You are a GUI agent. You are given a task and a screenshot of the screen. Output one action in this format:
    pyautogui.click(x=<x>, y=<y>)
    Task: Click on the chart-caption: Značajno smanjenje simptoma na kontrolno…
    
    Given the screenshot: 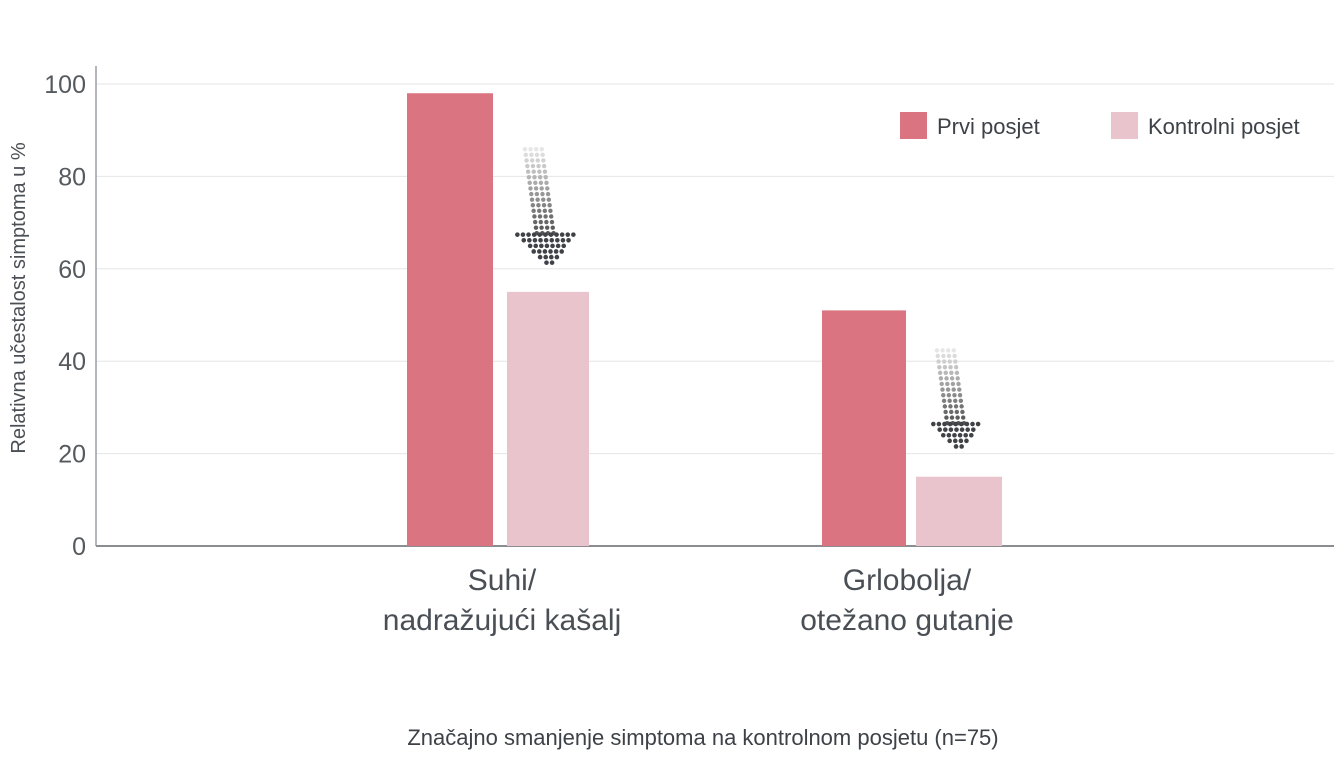 What is the action you would take?
    pyautogui.click(x=702, y=737)
    